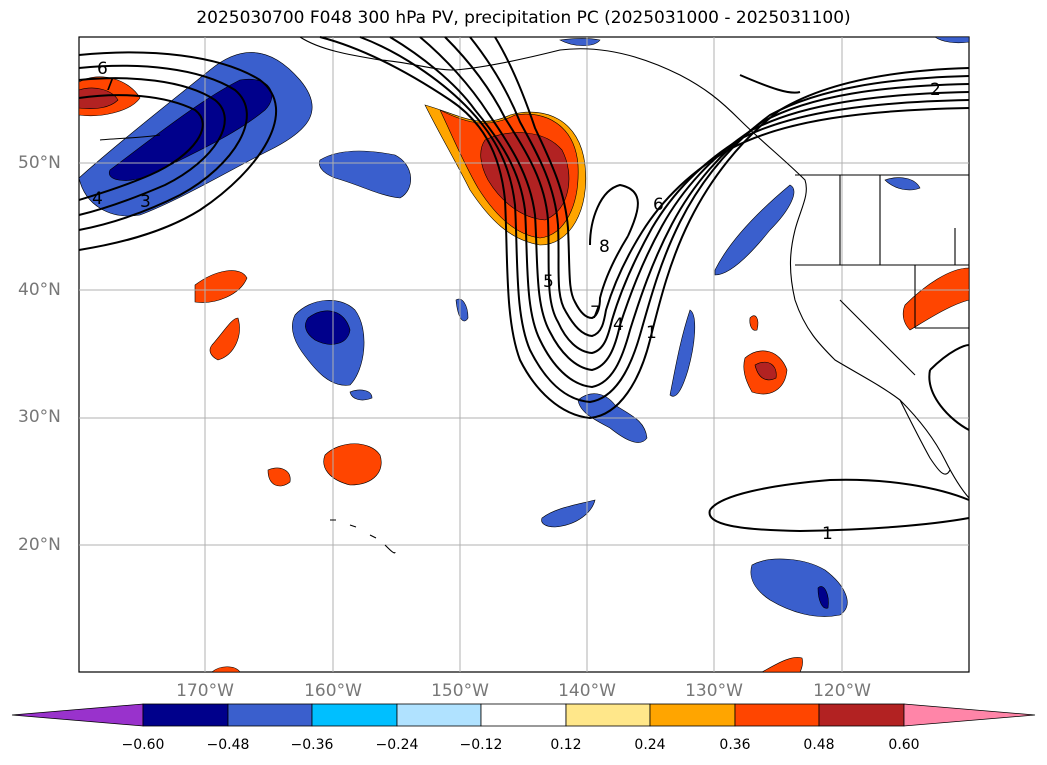  I want to click on colorbar-tick: 0.24, so click(650, 745).